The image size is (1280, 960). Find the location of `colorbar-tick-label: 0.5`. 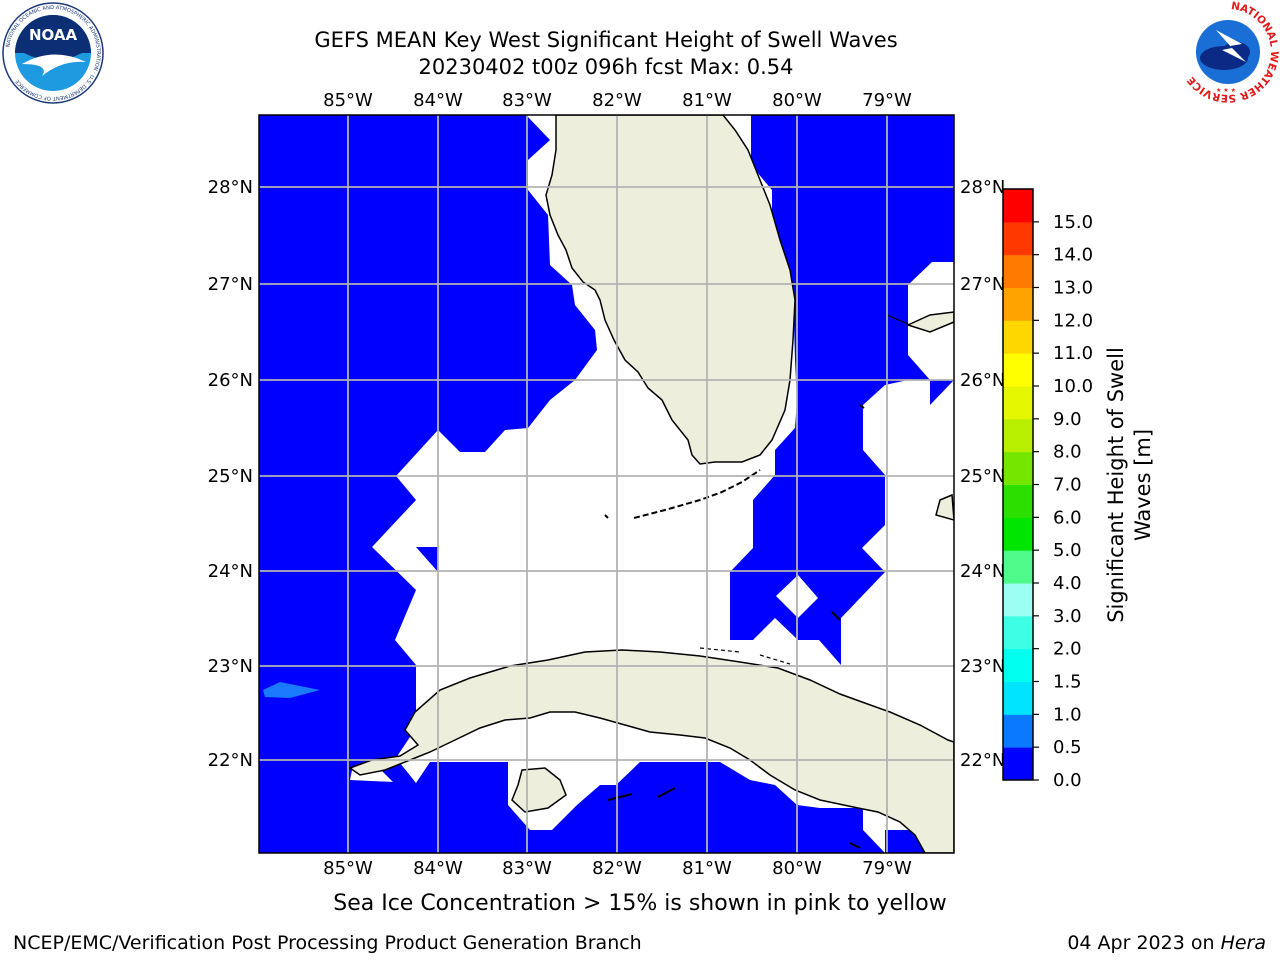

colorbar-tick-label: 0.5 is located at coordinates (1067, 747).